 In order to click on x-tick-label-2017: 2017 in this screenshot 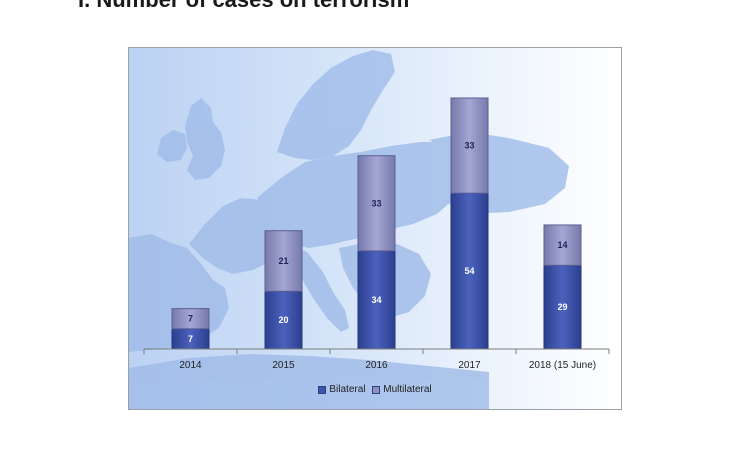, I will do `click(469, 365)`.